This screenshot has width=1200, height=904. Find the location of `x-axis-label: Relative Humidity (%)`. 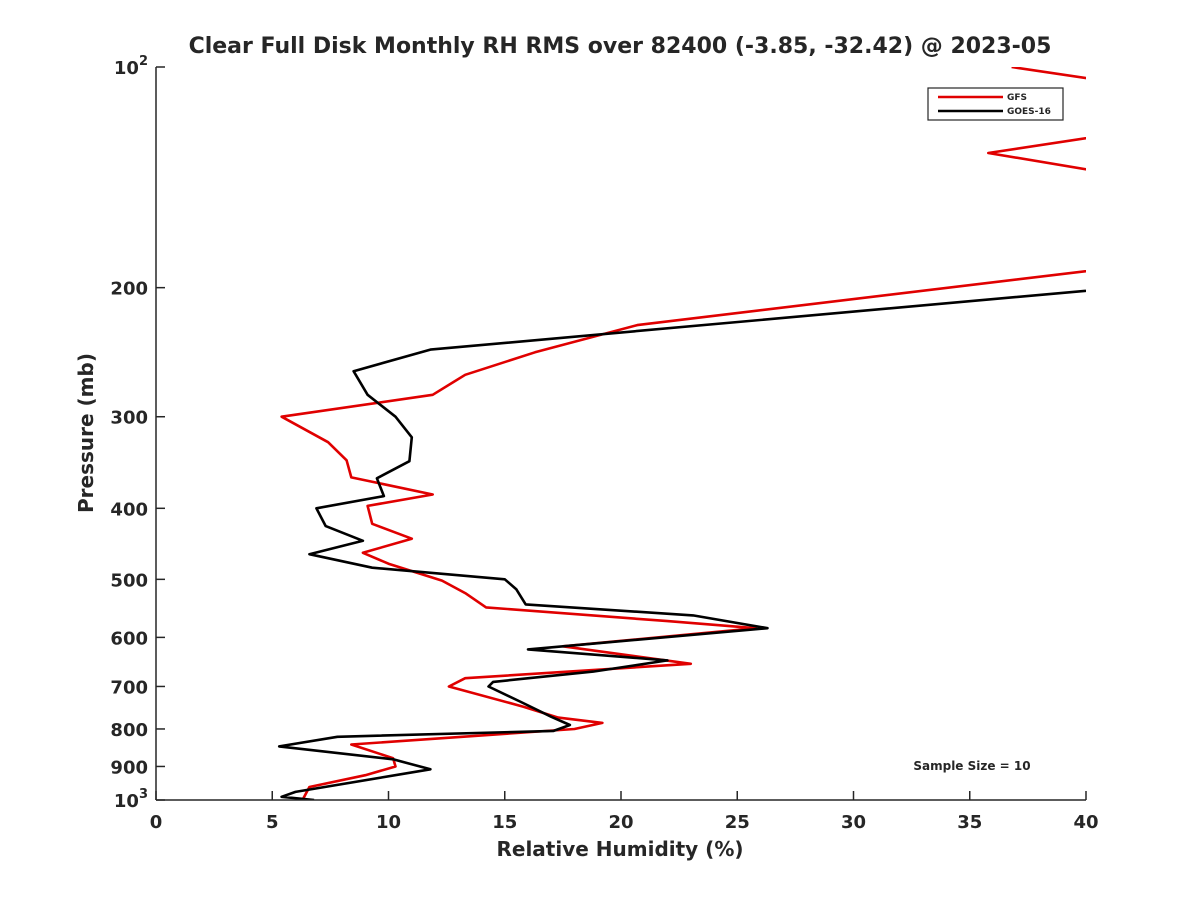

x-axis-label: Relative Humidity (%) is located at coordinates (619, 849).